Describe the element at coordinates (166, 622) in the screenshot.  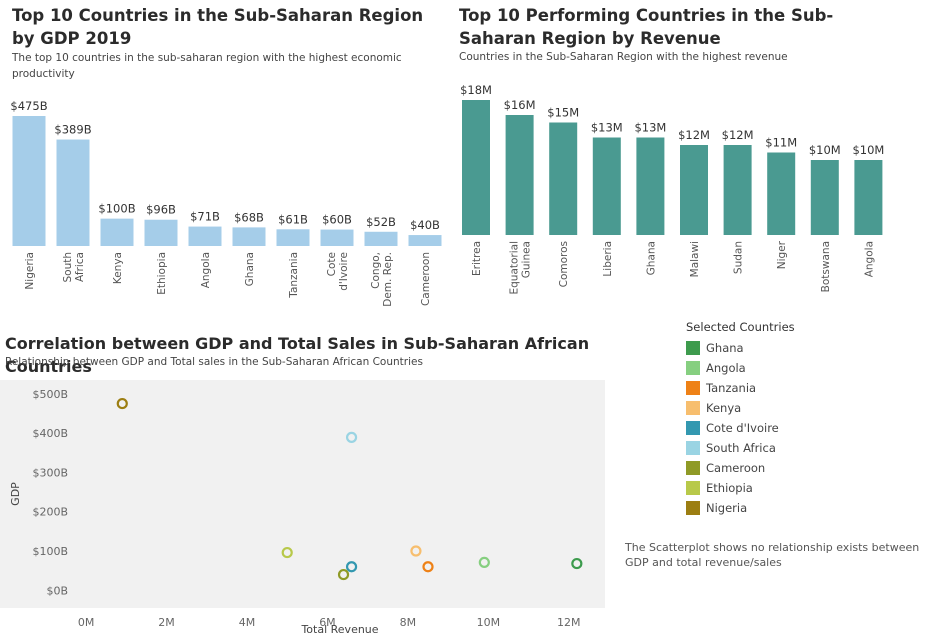
I see `x-tick-label: 2M` at that location.